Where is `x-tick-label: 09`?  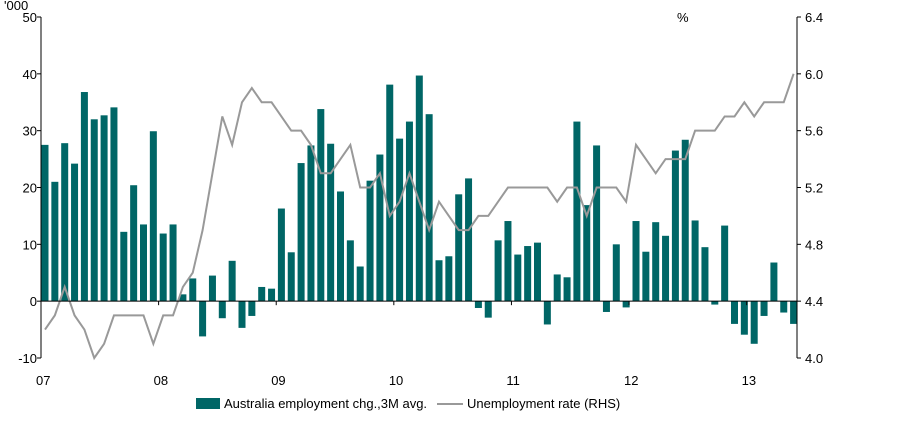
x-tick-label: 09 is located at coordinates (278, 380).